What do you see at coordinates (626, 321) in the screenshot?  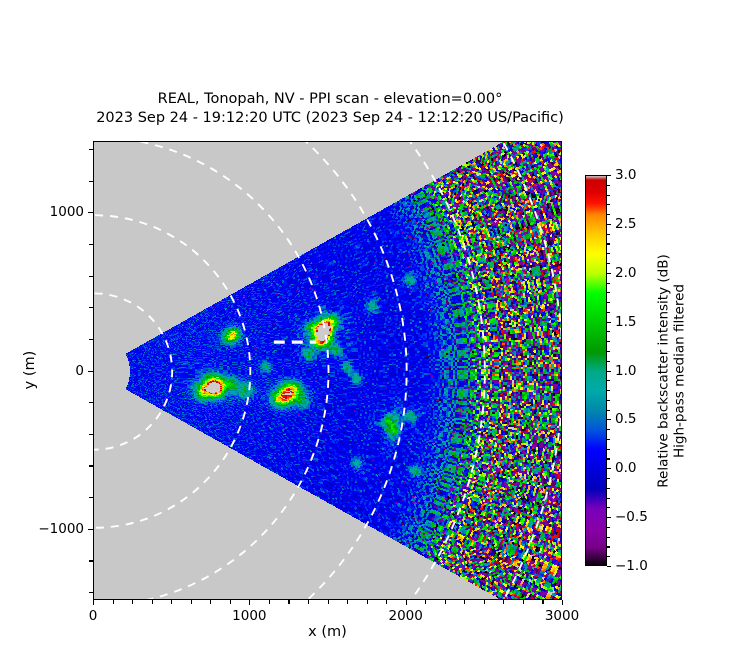 I see `colorbar-tick-label: 1.5` at bounding box center [626, 321].